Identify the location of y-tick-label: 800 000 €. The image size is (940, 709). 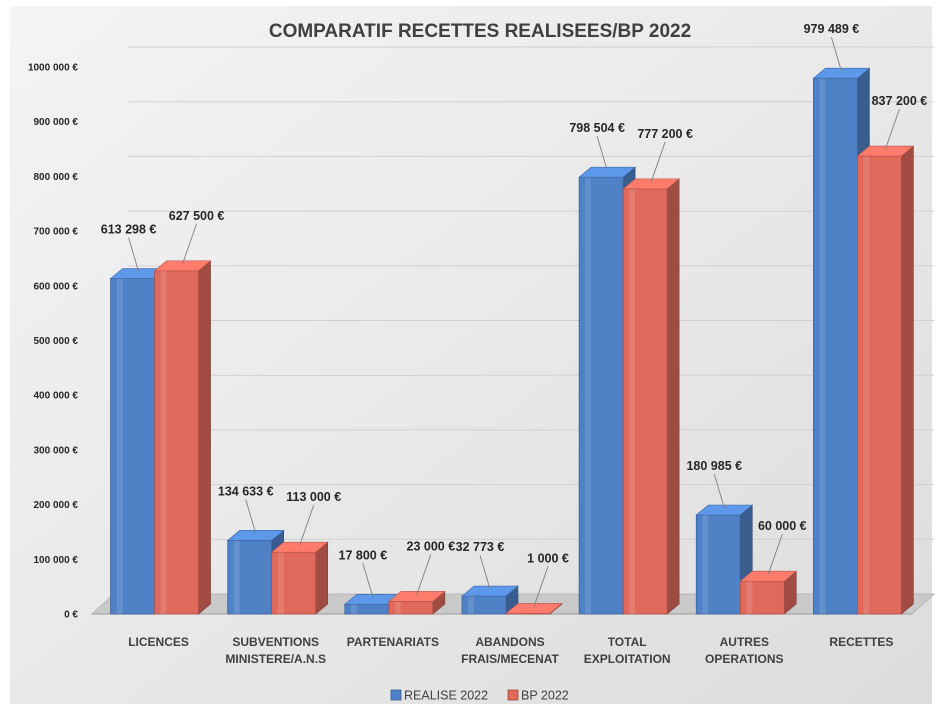
(56, 177).